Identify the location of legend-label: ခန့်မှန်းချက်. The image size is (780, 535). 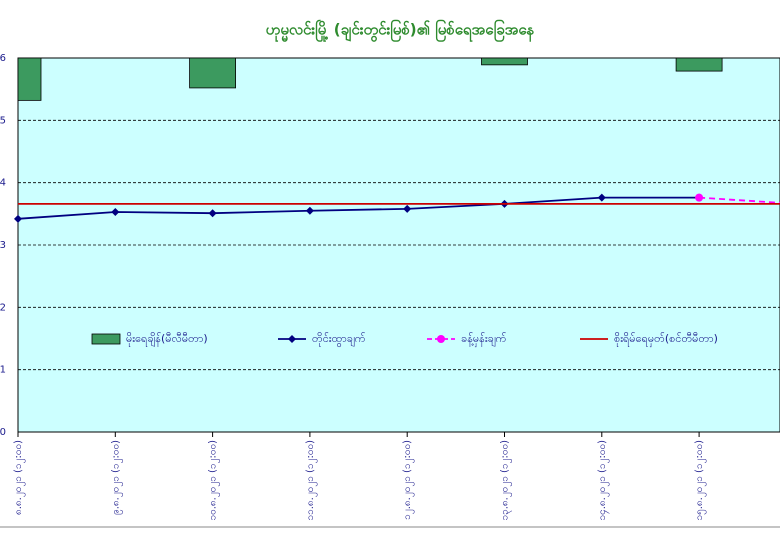
(484, 339).